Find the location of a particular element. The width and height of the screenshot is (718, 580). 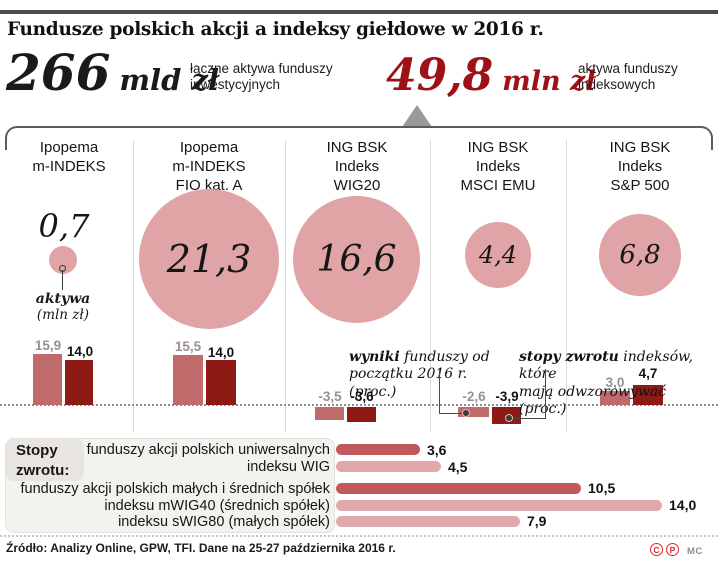

returns-row-label: indeksu mWIG40 (średnich spółek) is located at coordinates (217, 506).